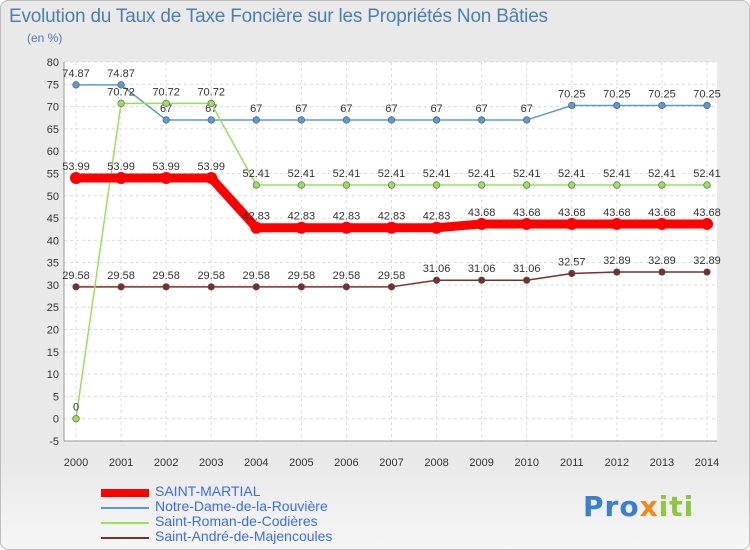 This screenshot has width=750, height=550. I want to click on x-tick-label: 2010, so click(526, 463).